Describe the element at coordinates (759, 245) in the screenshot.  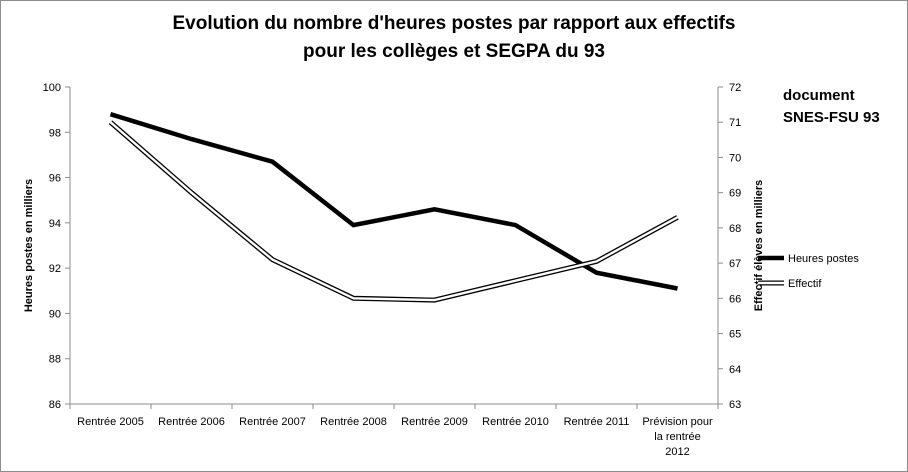
I see `y-axis-right-title: Effectif élèves en milliers` at that location.